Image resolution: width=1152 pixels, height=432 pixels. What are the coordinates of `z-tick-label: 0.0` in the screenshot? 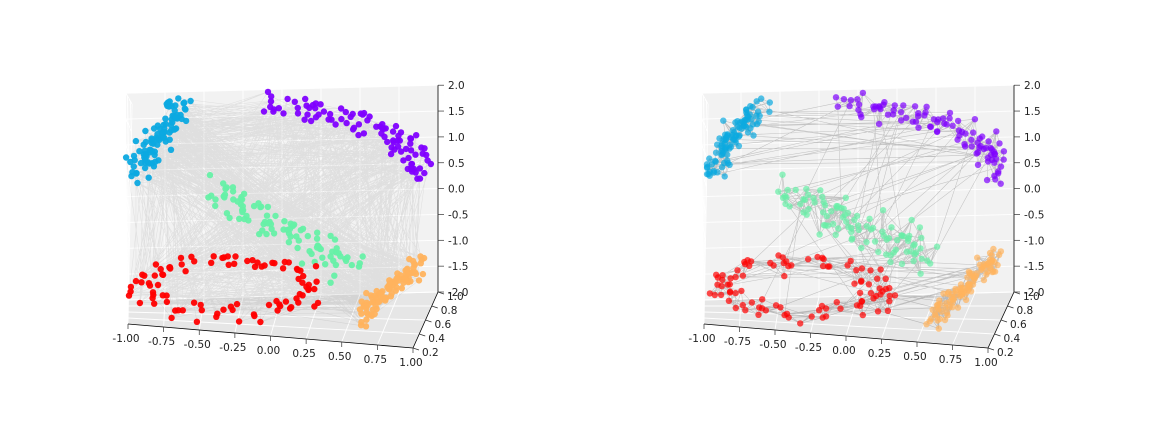 It's located at (1032, 190).